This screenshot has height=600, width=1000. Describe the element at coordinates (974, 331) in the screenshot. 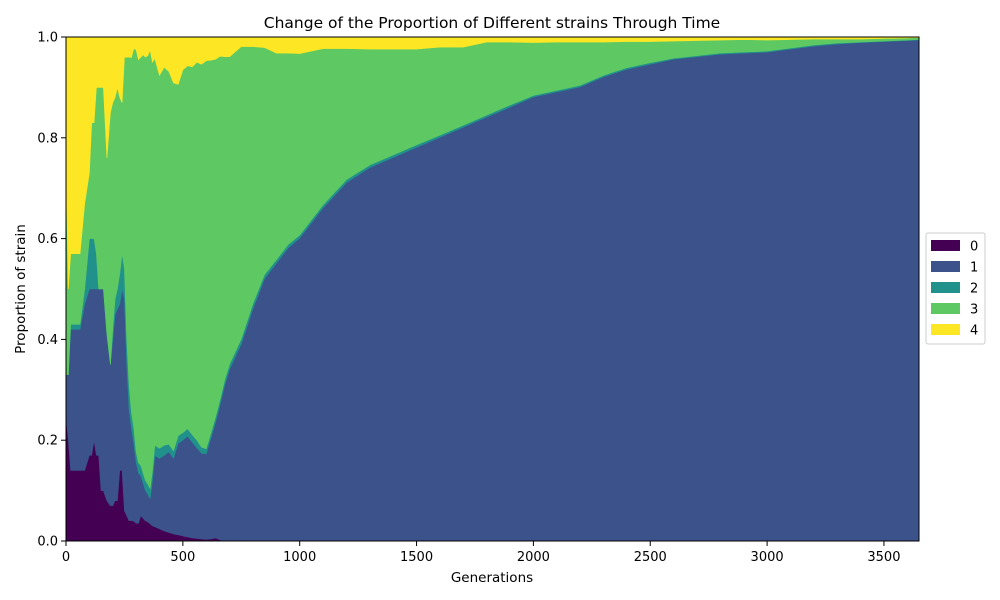

I see `legend-label-4: 4` at that location.